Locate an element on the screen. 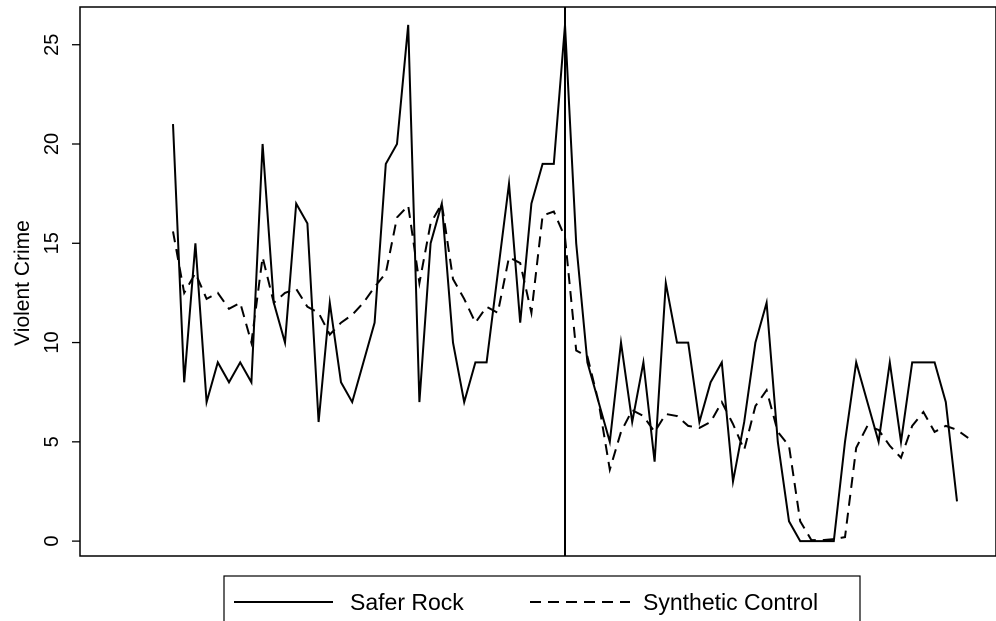  y-tick-label: 20 is located at coordinates (52, 144).